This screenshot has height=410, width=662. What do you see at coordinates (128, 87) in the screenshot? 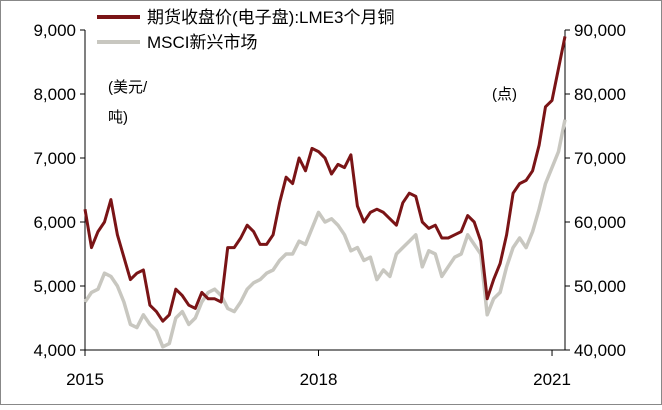
I see `left-unit-label-line1: (美元/` at bounding box center [128, 87].